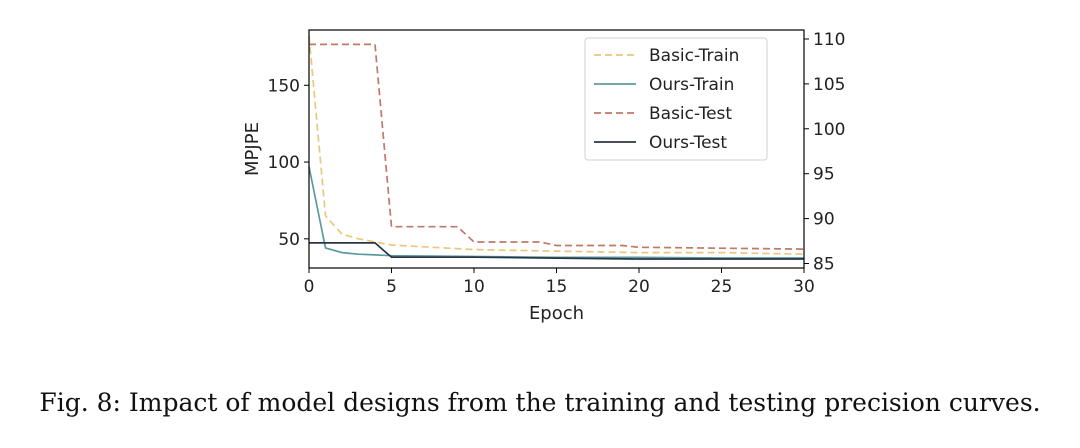 The image size is (1080, 448). What do you see at coordinates (722, 287) in the screenshot?
I see `x-tick-label: 25` at bounding box center [722, 287].